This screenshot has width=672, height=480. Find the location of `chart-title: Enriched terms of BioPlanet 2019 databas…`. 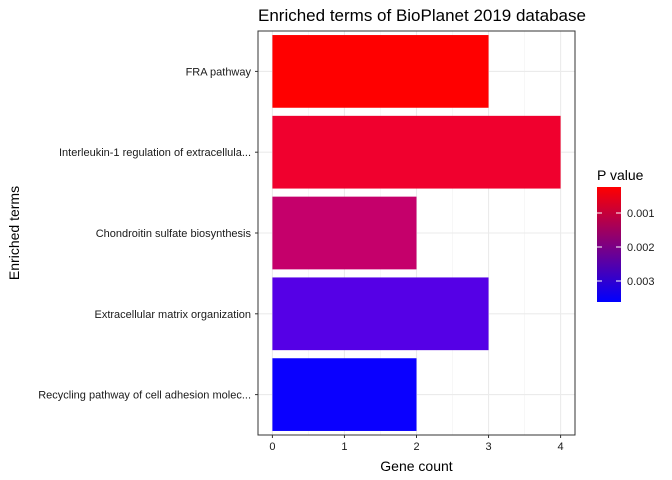

chart-title: Enriched terms of BioPlanet 2019 databas… is located at coordinates (422, 15).